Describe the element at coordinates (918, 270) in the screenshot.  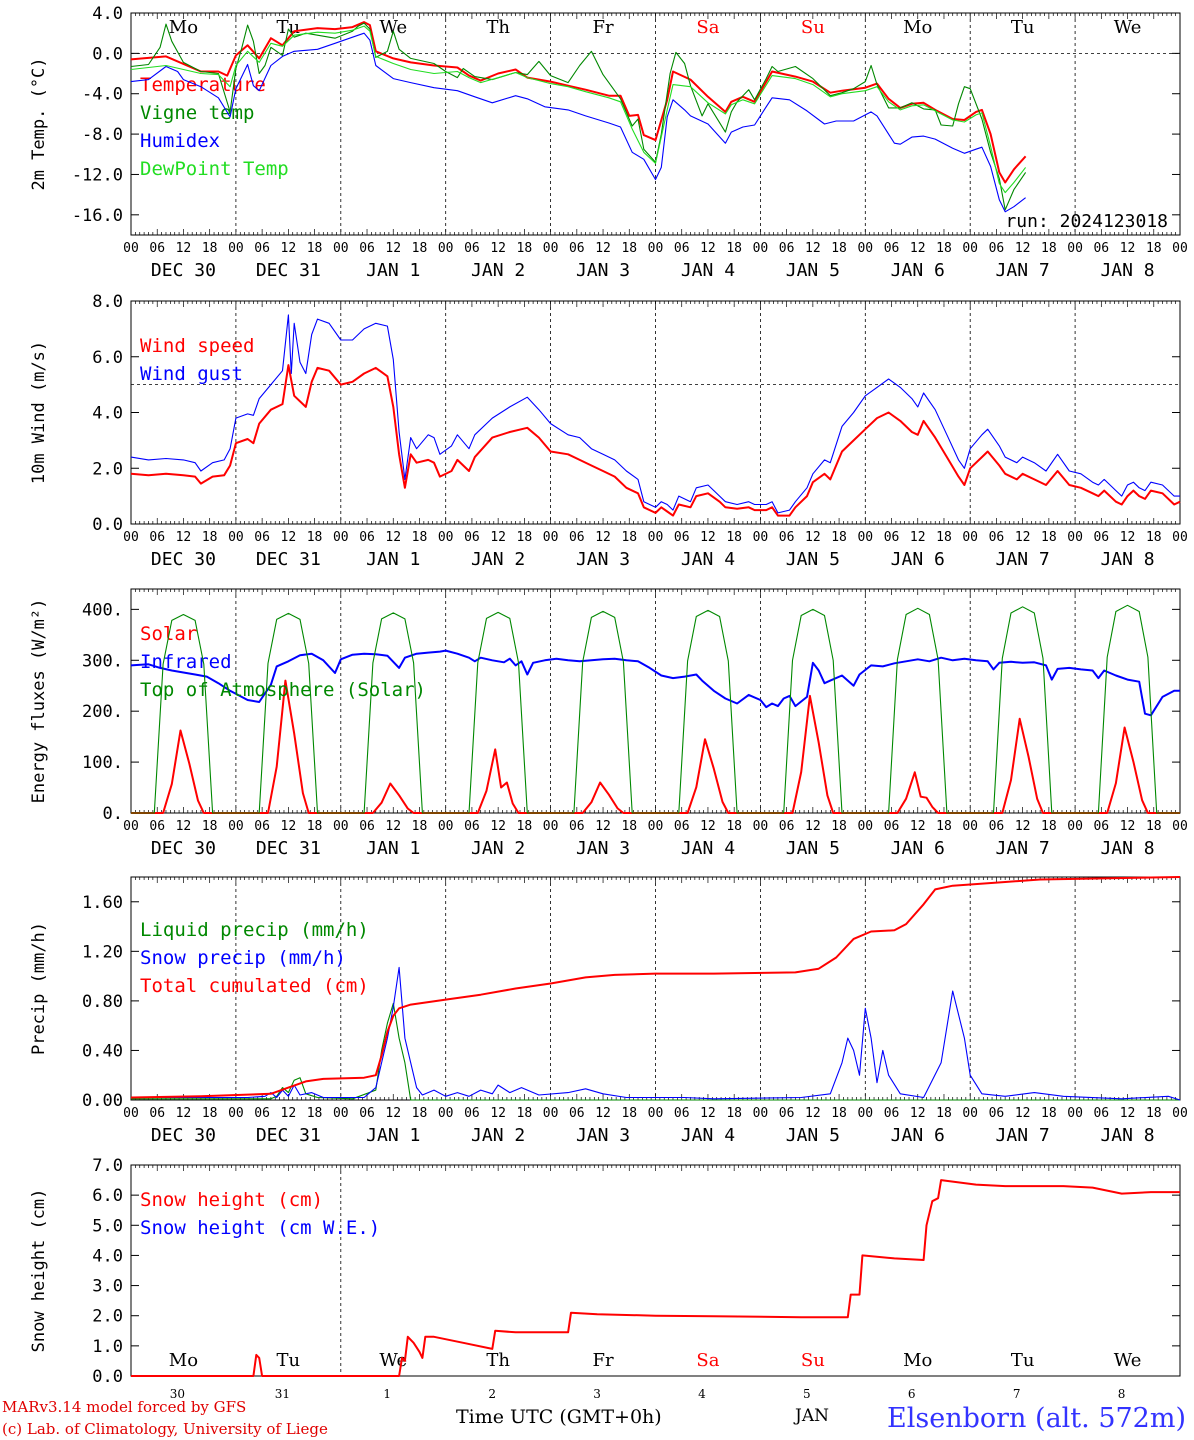
I see `date-label: JAN 6` at that location.